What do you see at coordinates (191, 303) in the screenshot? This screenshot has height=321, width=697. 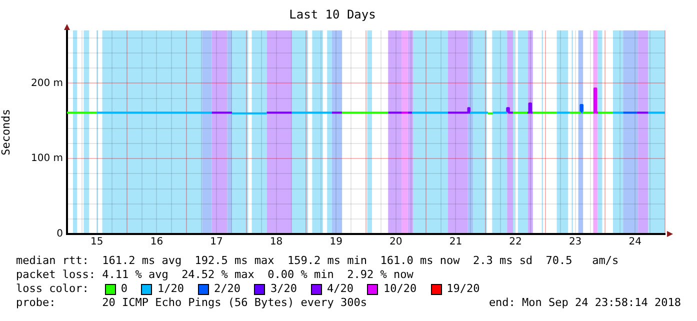 I see `text: probe: 20 ICMP Echo Pings (56 Bytes) every 300s` at bounding box center [191, 303].